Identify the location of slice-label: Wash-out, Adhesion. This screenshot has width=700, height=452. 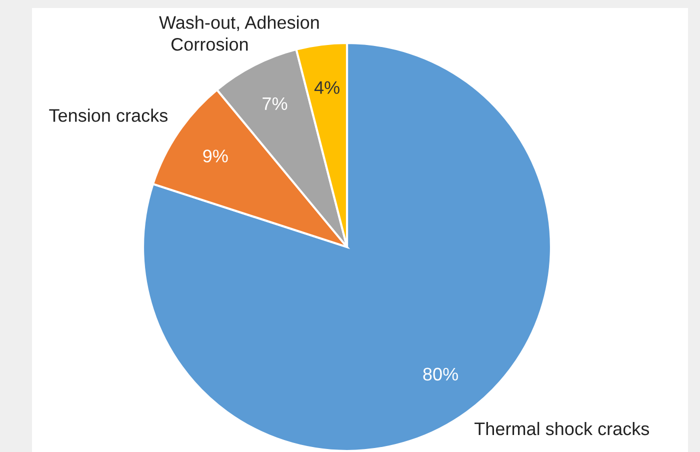
(239, 24).